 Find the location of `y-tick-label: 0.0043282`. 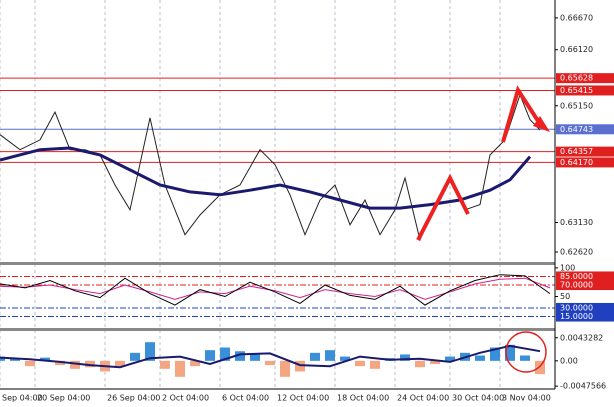

y-tick-label: 0.0043282 is located at coordinates (581, 337).